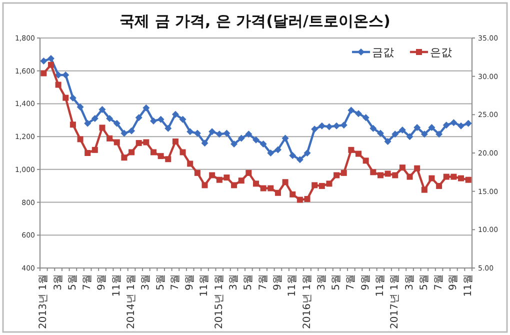  I want to click on x-tick-label: 2014년 1월, so click(132, 301).